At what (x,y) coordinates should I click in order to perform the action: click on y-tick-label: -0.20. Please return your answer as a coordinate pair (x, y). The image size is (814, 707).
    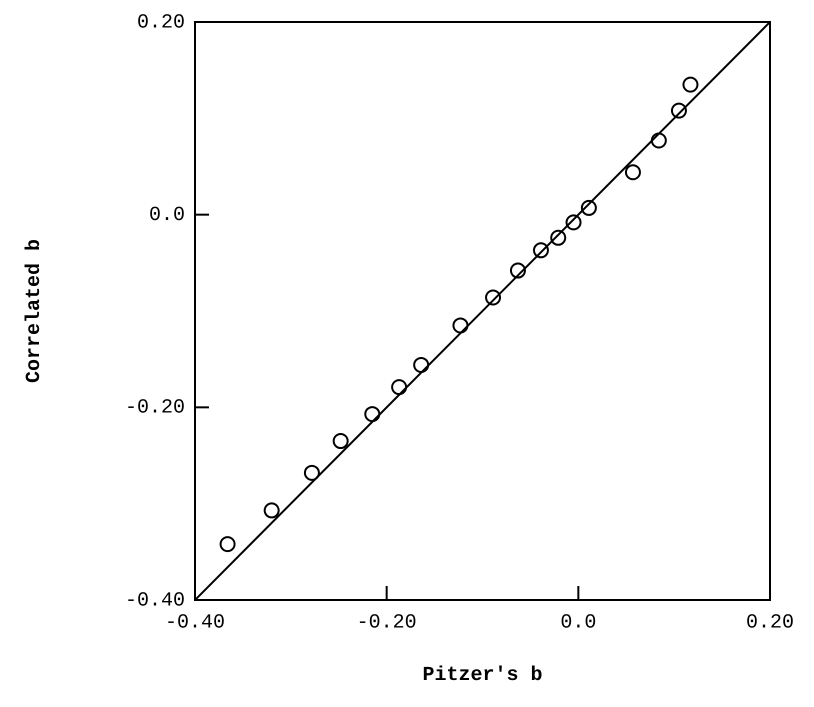
    Looking at the image, I should click on (154, 408).